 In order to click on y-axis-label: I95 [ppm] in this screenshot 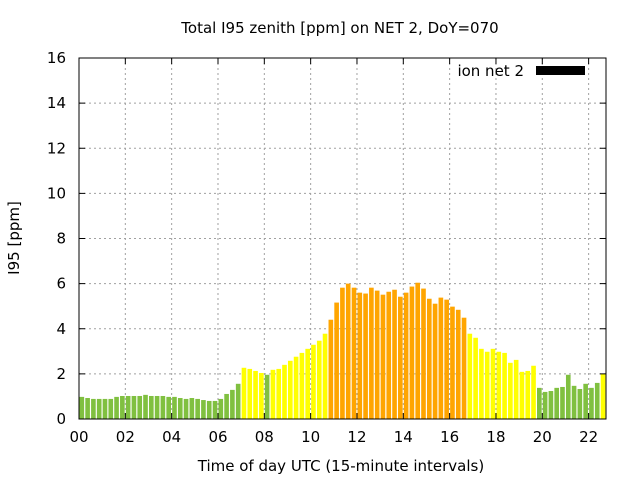, I will do `click(14, 238)`.